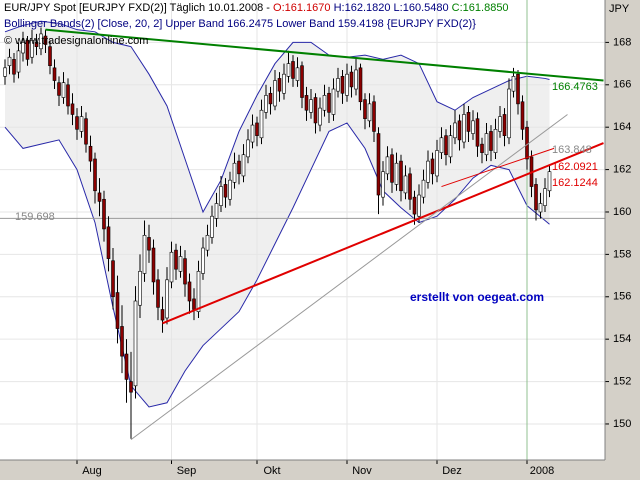  What do you see at coordinates (76, 41) in the screenshot?
I see `copyright: © www.tradesignalonline.com` at bounding box center [76, 41].